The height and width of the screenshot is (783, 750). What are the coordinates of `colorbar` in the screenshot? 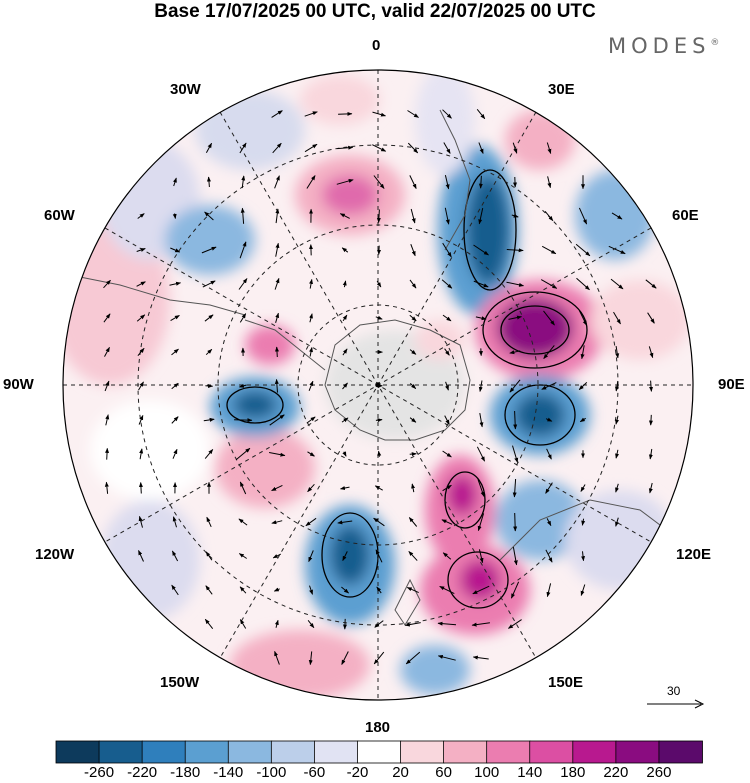 It's located at (379, 752).